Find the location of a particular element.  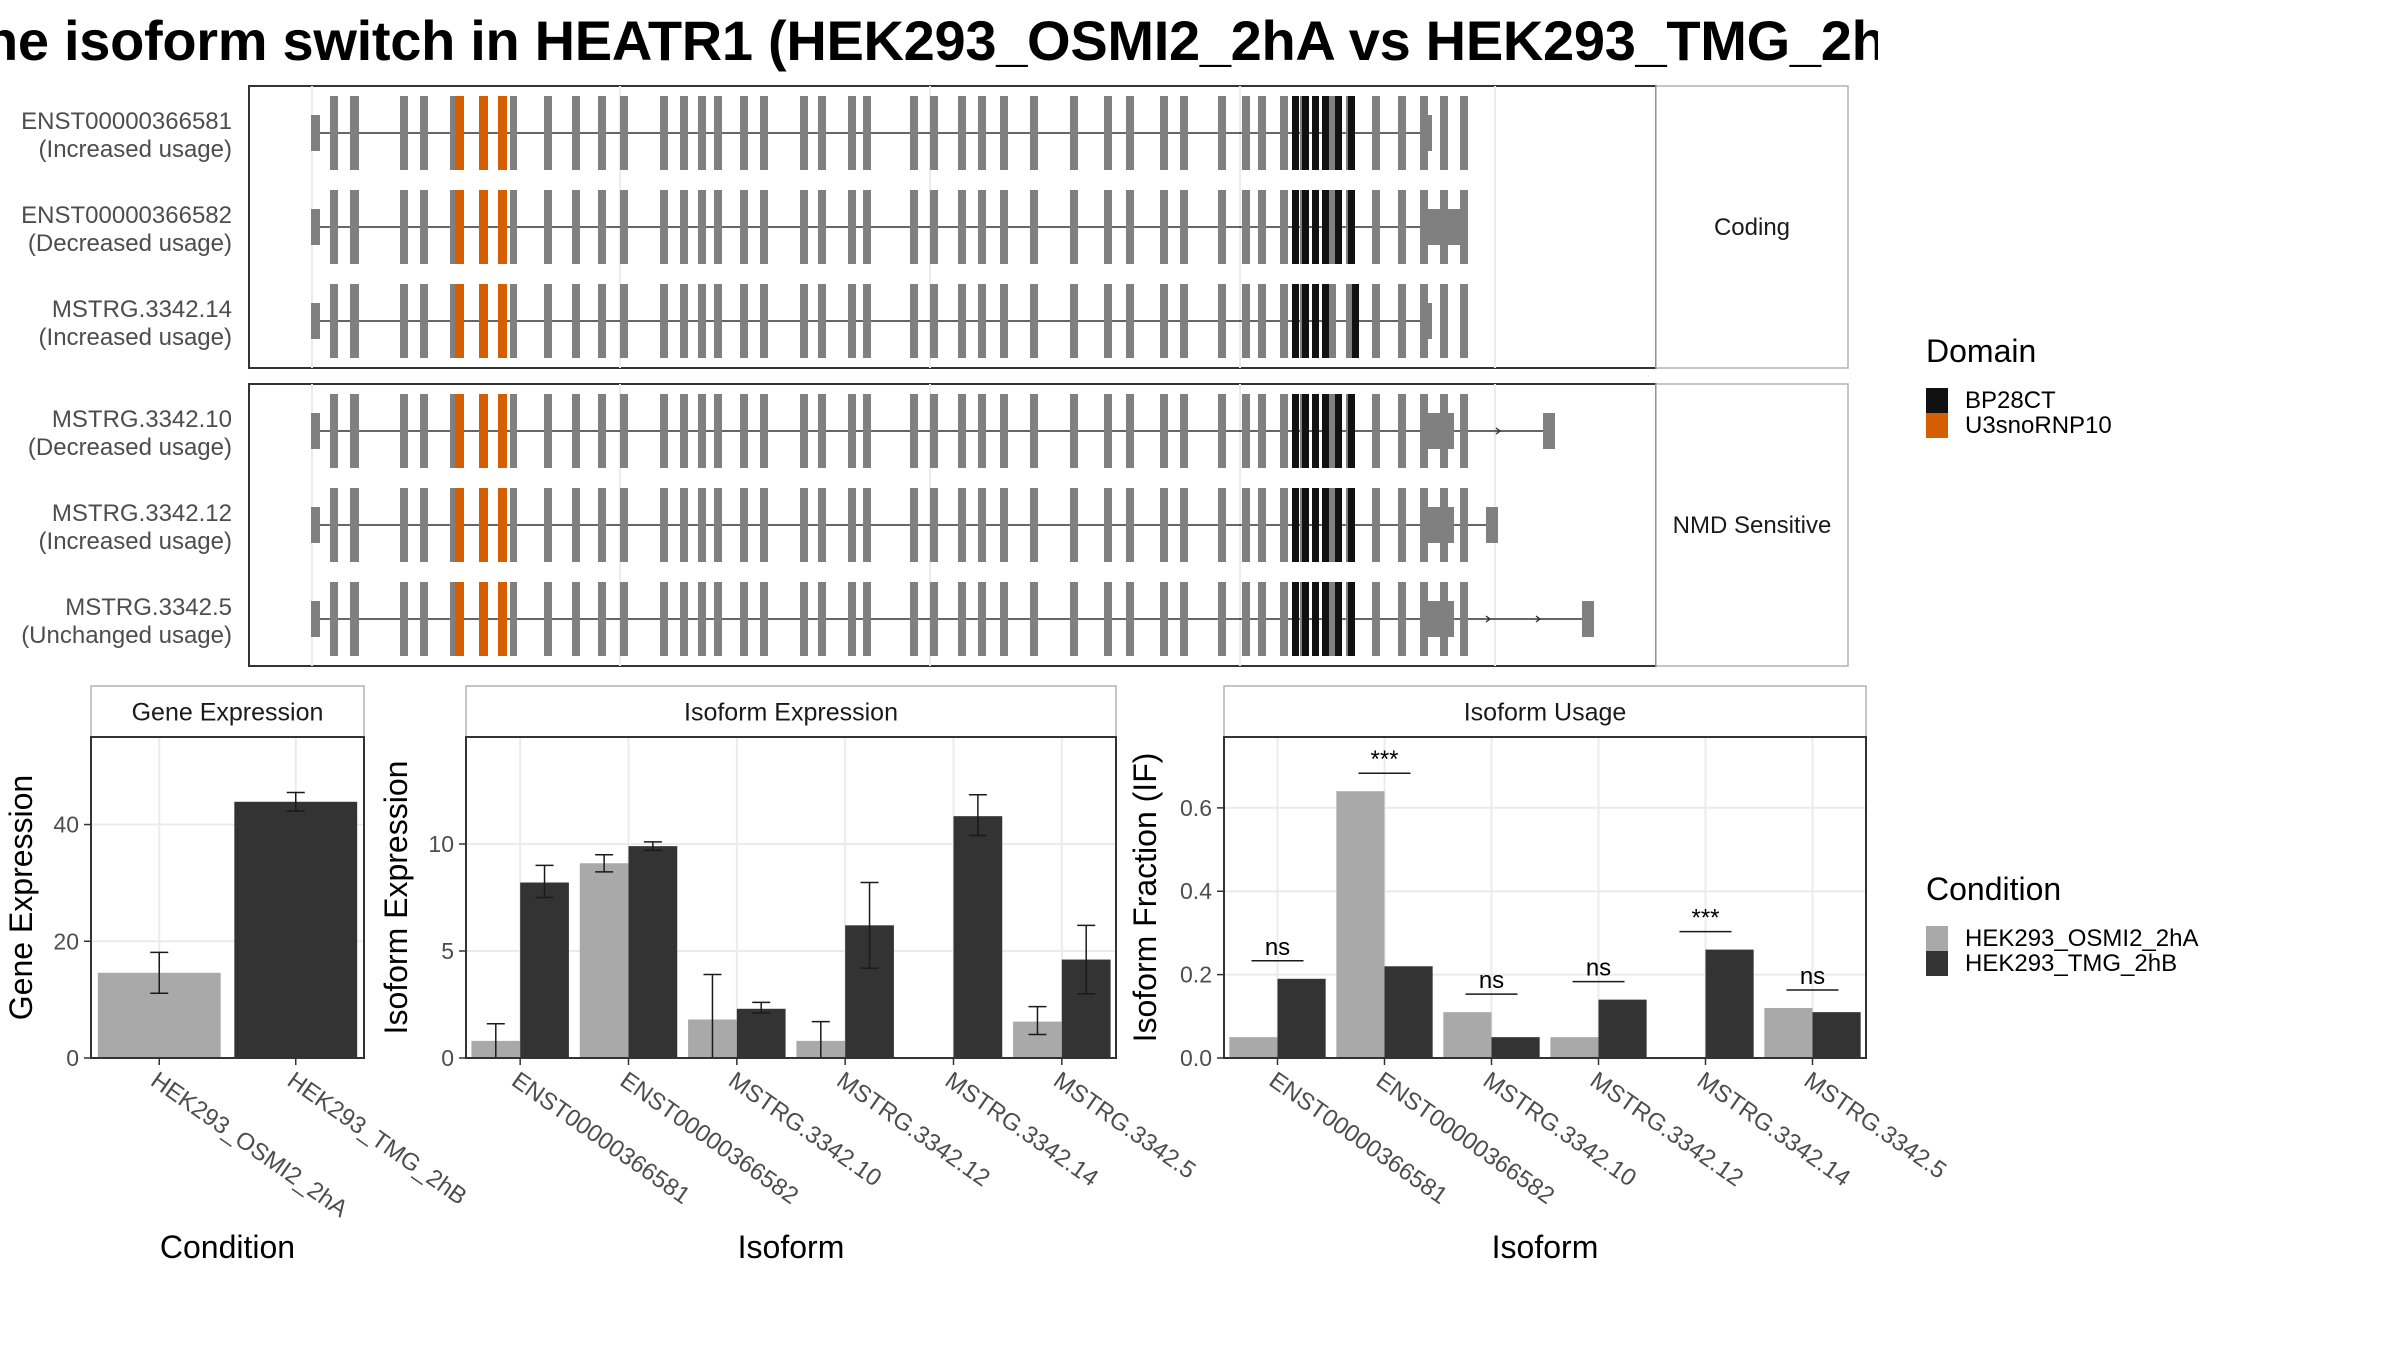

y-tick-label: 0.6 is located at coordinates (1196, 808).